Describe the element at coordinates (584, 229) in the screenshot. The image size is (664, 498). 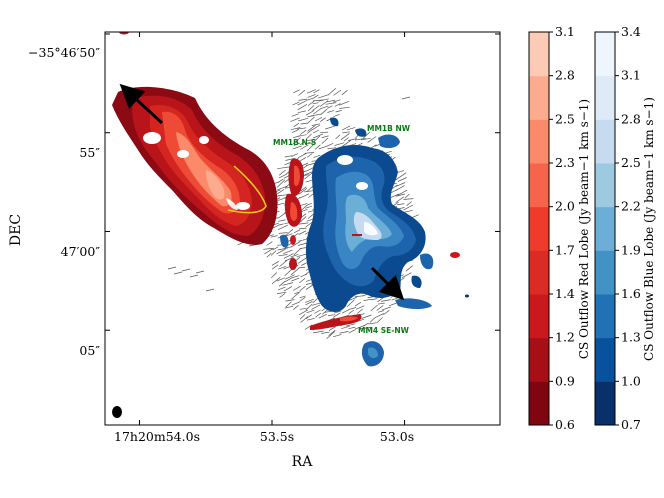
I see `colorbar-red-label: CS Outflow Red Lobe (Jy beam−1 km s−1)` at that location.